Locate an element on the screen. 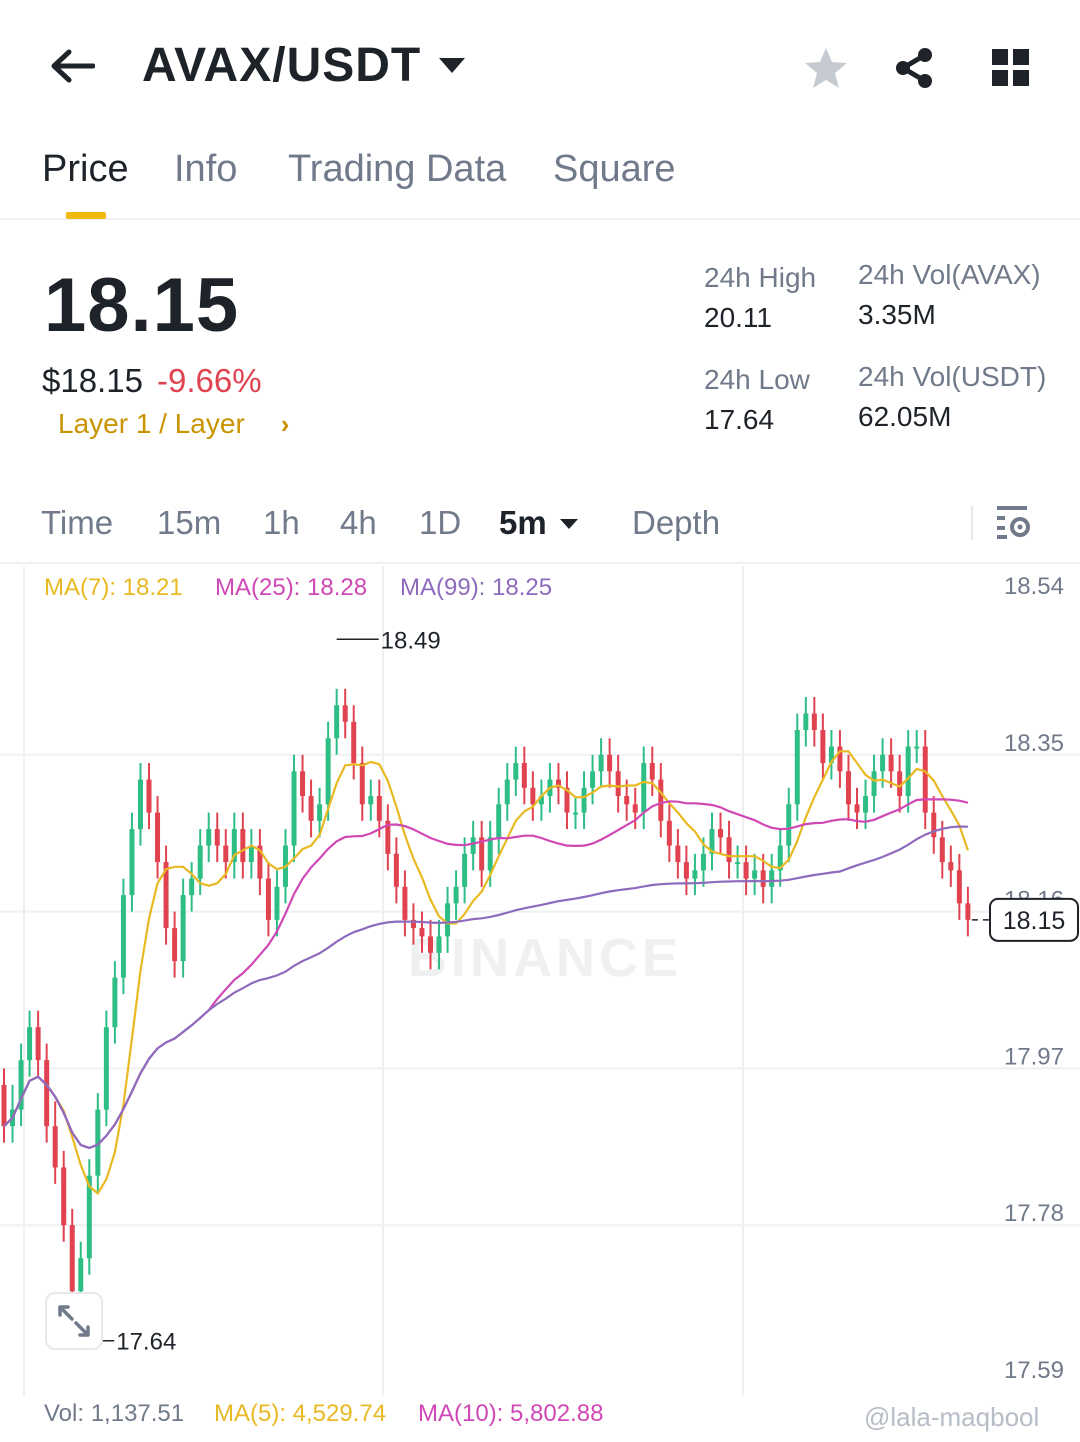  low-label: 24h Low is located at coordinates (757, 379).